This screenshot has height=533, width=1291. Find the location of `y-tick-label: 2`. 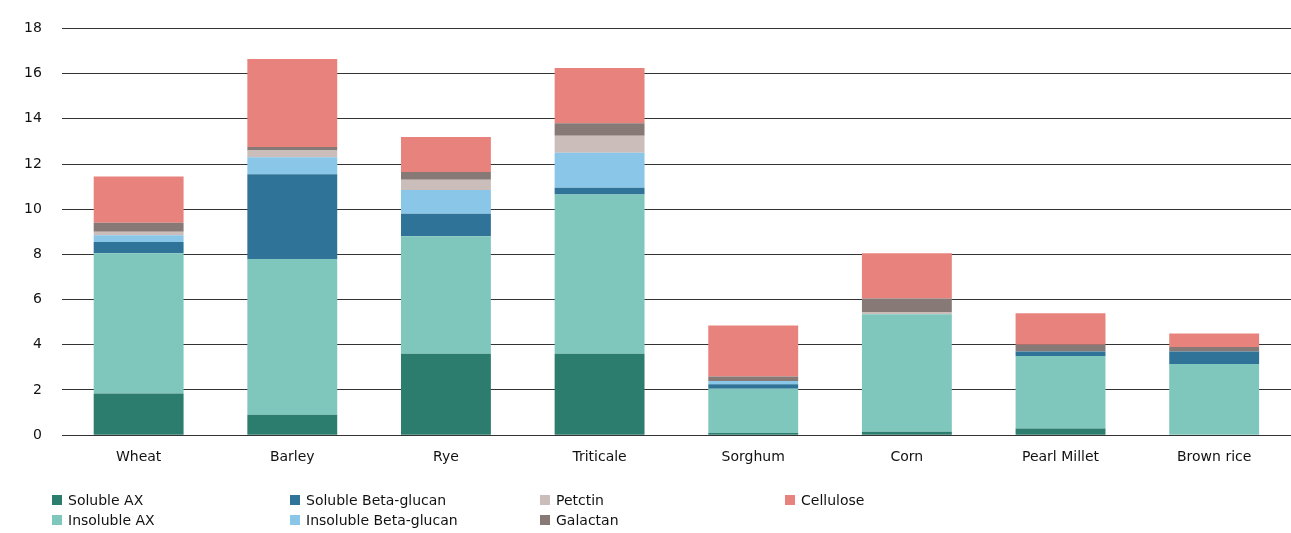

y-tick-label: 2 is located at coordinates (37, 388).